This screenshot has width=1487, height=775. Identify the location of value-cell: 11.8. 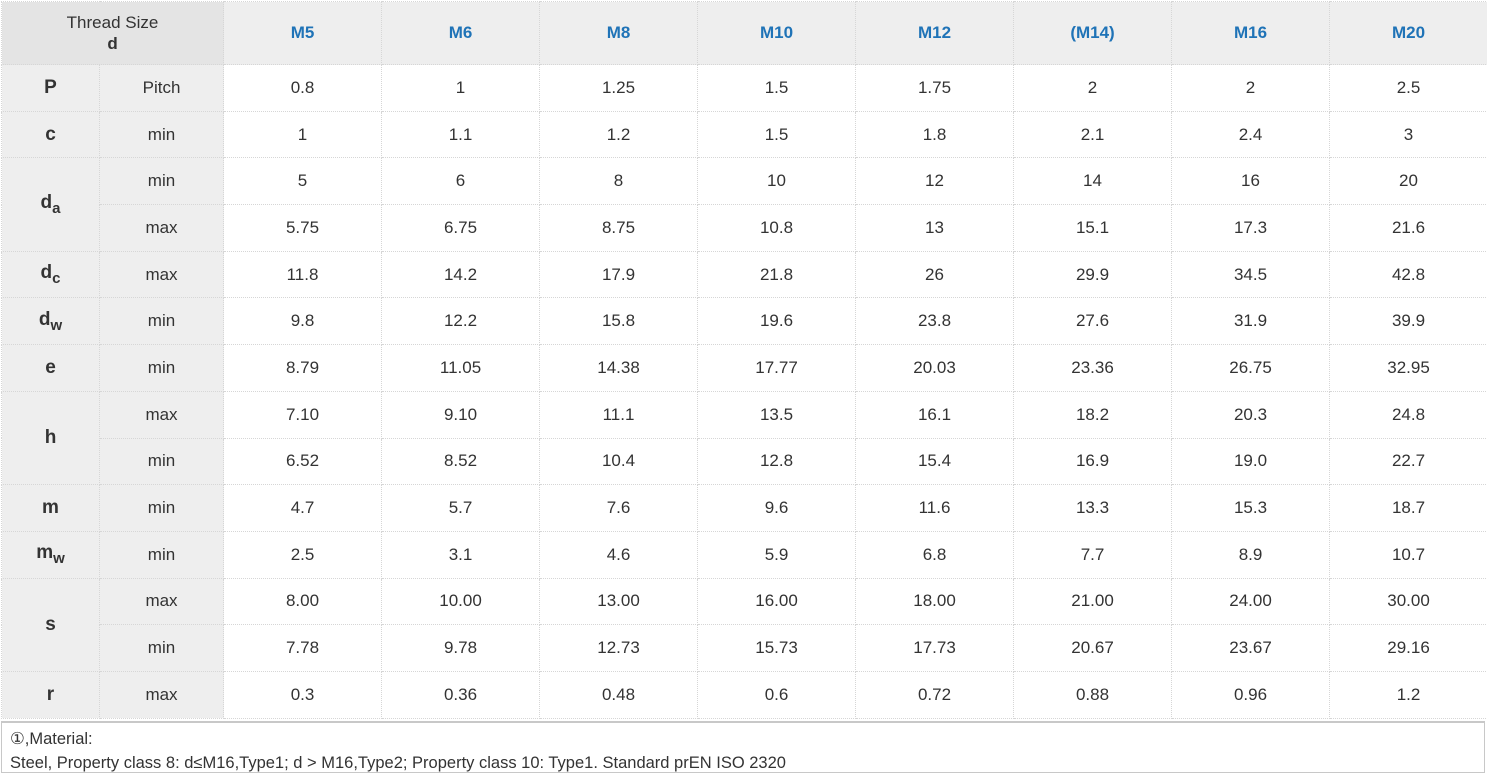
(303, 274).